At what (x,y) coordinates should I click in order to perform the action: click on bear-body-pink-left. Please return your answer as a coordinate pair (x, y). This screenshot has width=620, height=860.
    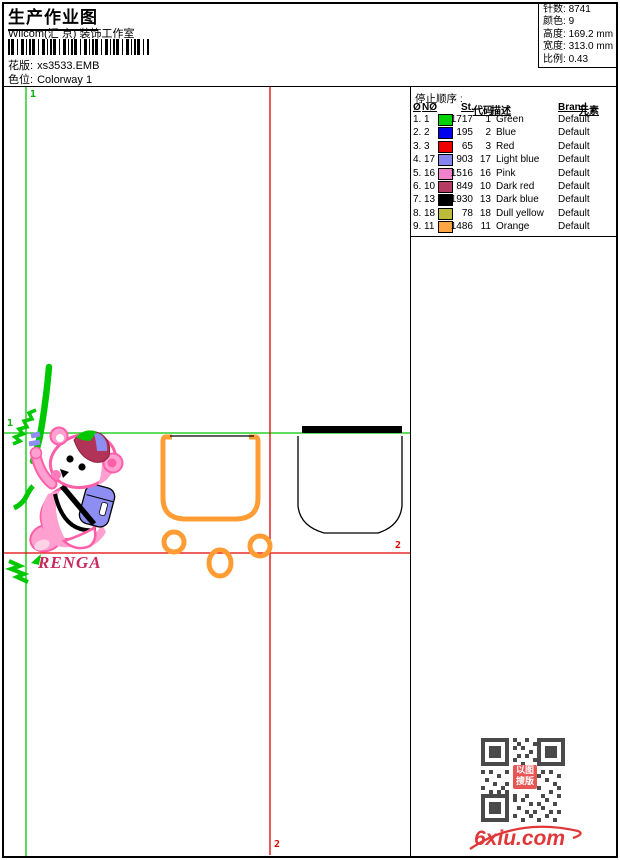
    Looking at the image, I should click on (55, 519).